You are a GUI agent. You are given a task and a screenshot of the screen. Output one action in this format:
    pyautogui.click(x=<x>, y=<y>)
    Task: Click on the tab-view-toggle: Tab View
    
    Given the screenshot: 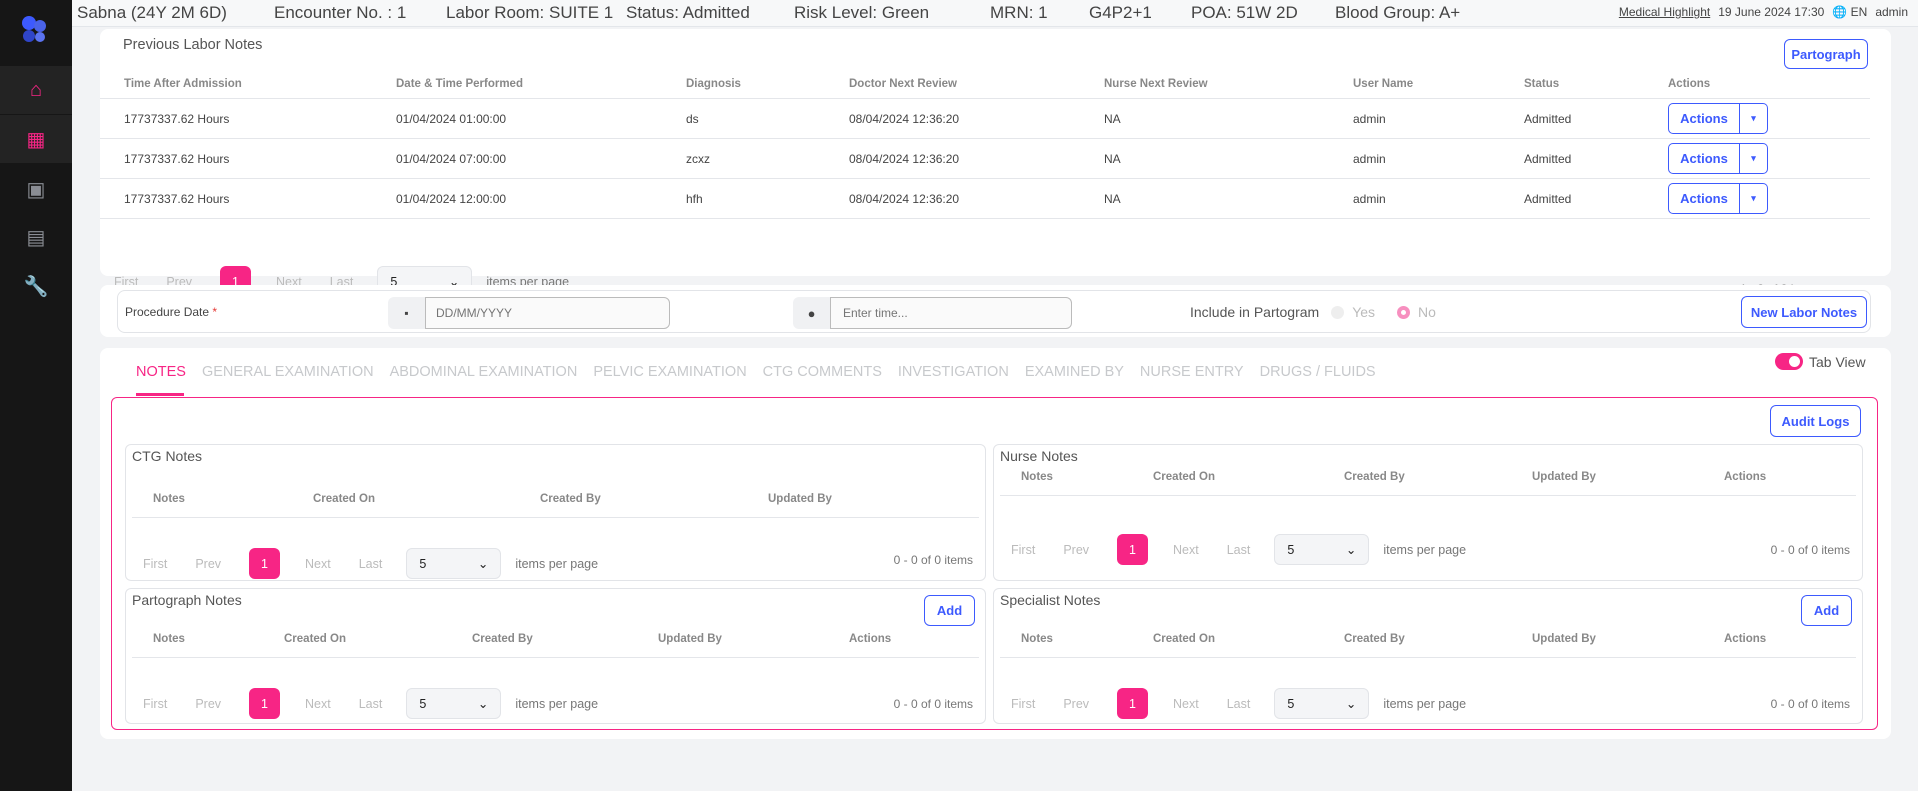 What is the action you would take?
    pyautogui.click(x=1820, y=361)
    